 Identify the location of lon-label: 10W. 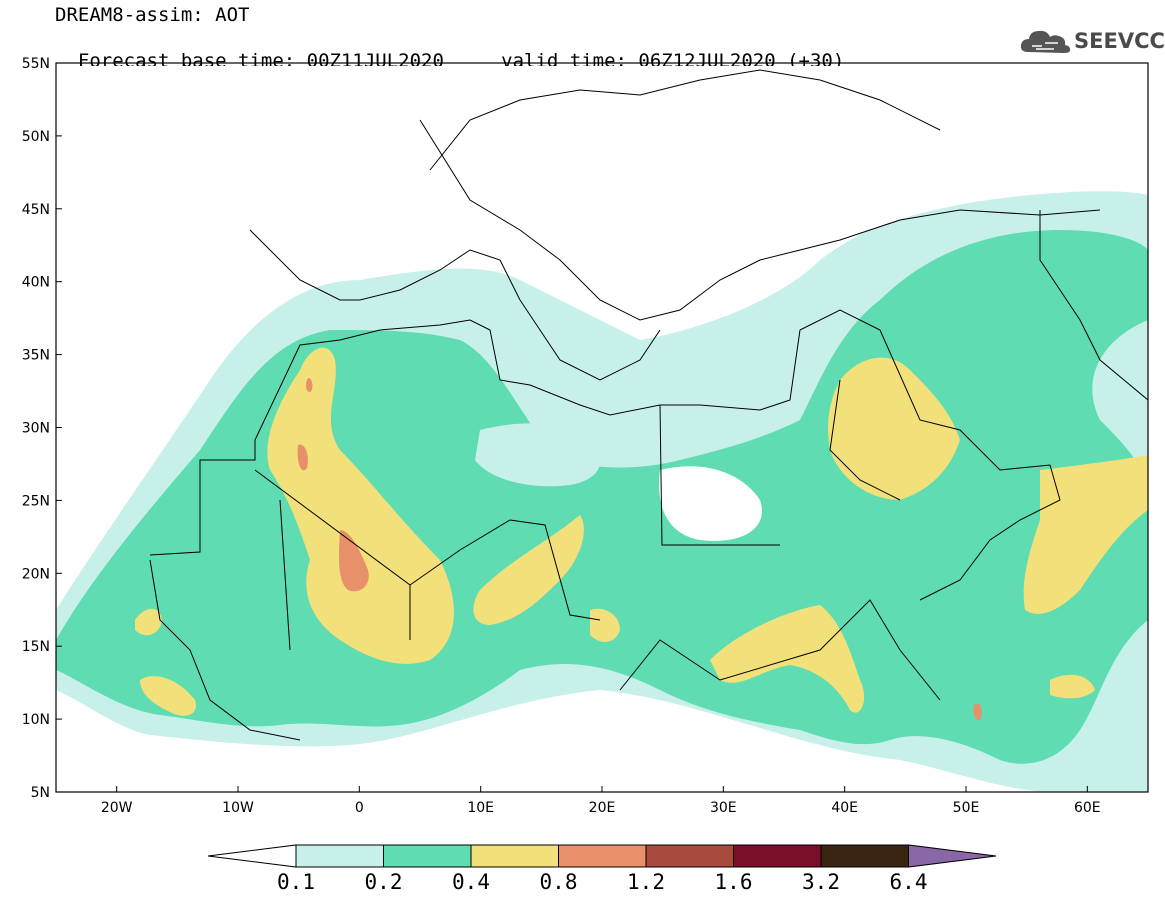
(238, 808).